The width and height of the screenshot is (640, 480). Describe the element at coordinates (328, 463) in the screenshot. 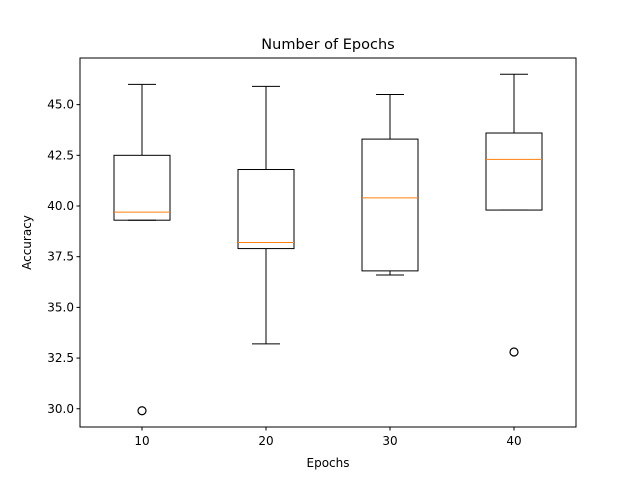

I see `x-axis-label: Epochs` at that location.